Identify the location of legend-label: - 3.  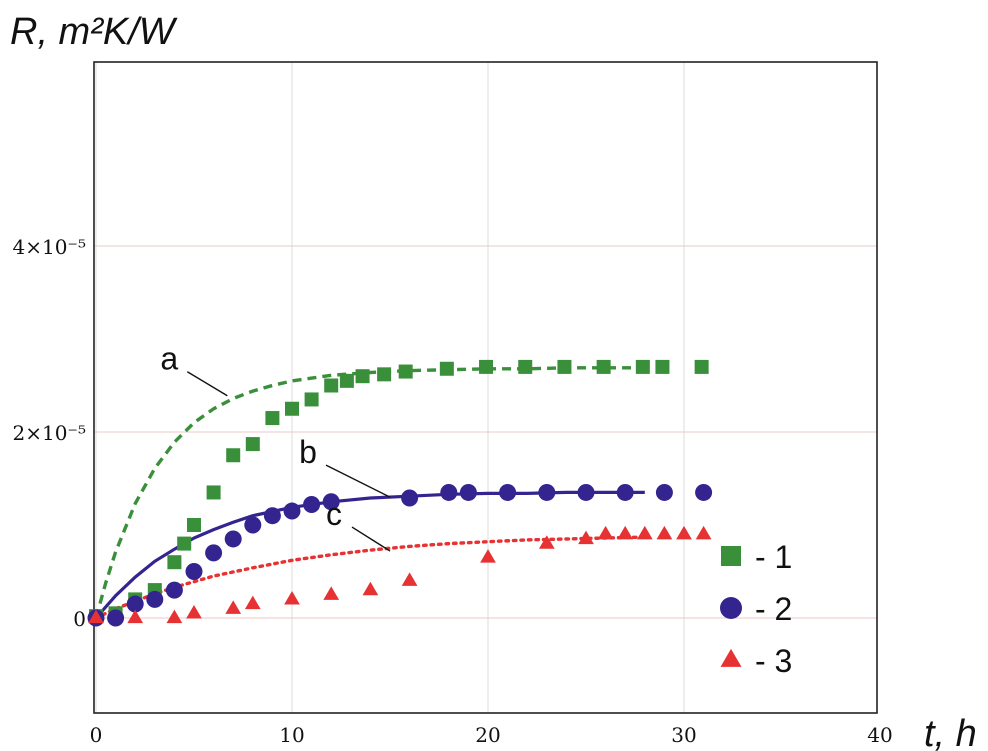
(773, 661).